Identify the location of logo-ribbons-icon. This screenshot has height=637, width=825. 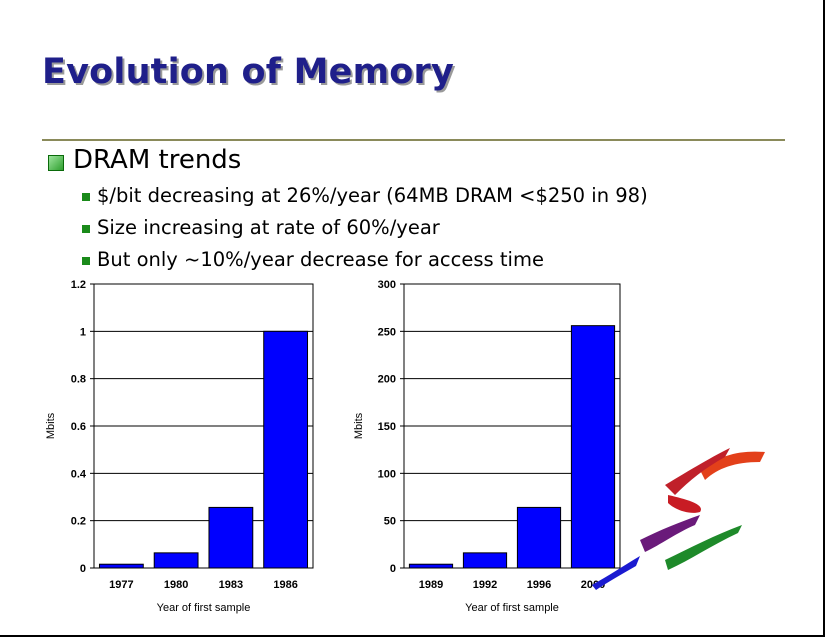
(678, 519).